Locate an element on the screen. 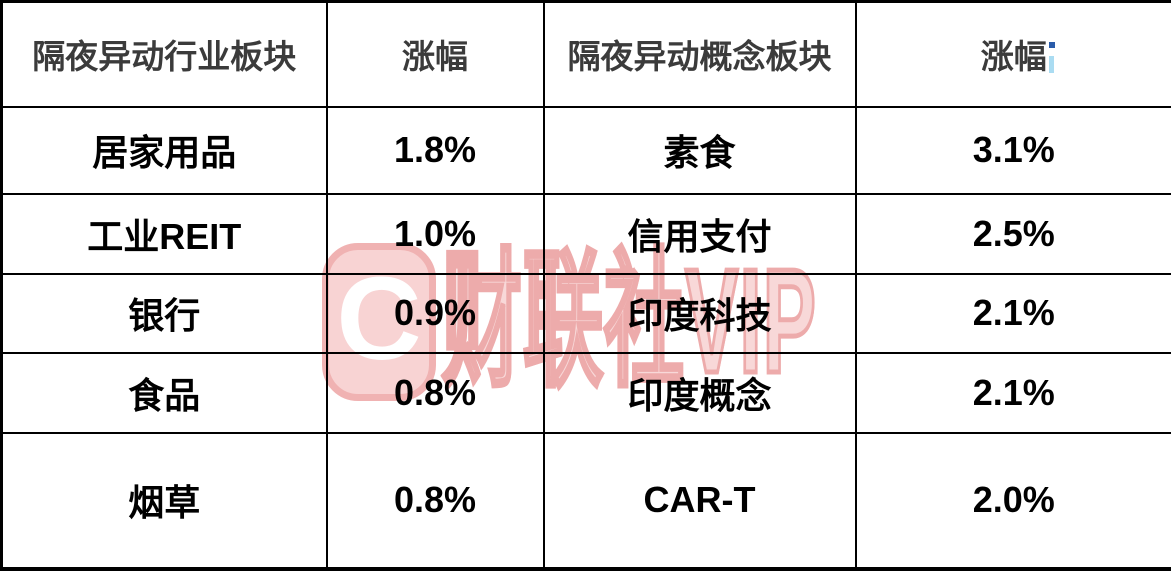 This screenshot has height=571, width=1171. concept-sector-cell: 信用支付 is located at coordinates (699, 233).